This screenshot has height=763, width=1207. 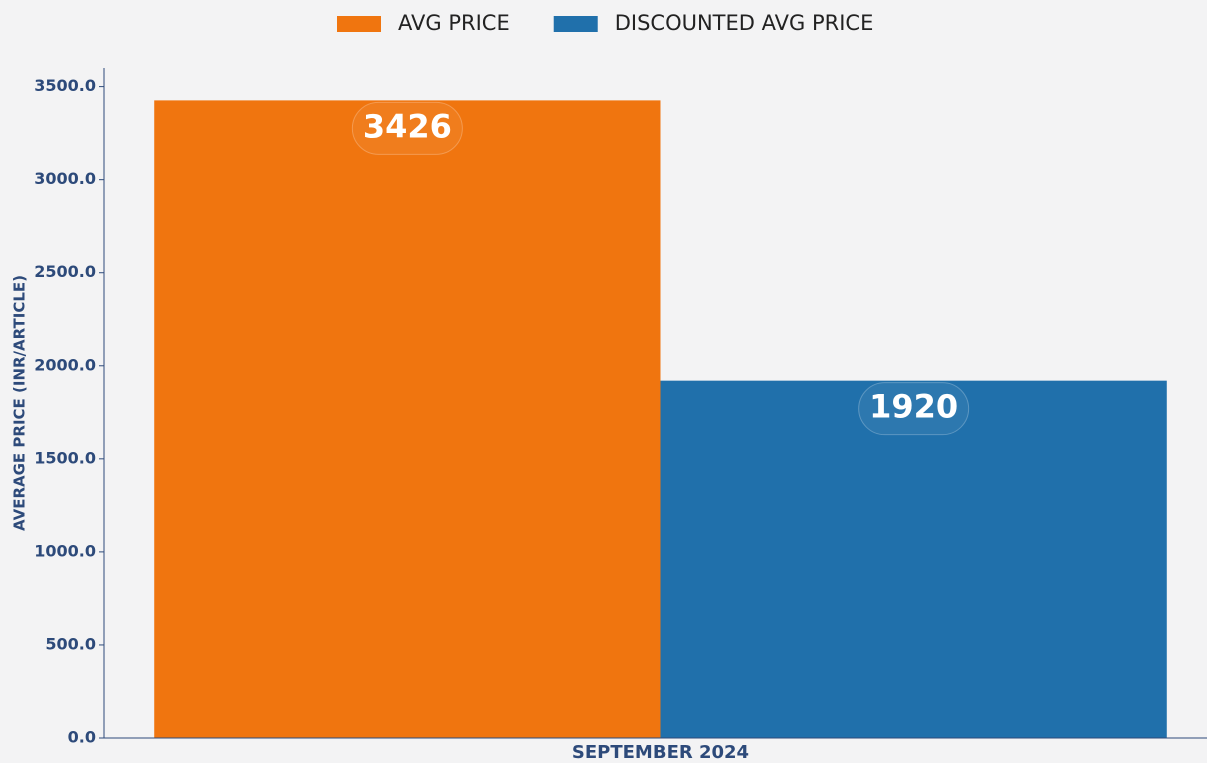 What do you see at coordinates (82, 737) in the screenshot?
I see `y-tick-label: 0.0` at bounding box center [82, 737].